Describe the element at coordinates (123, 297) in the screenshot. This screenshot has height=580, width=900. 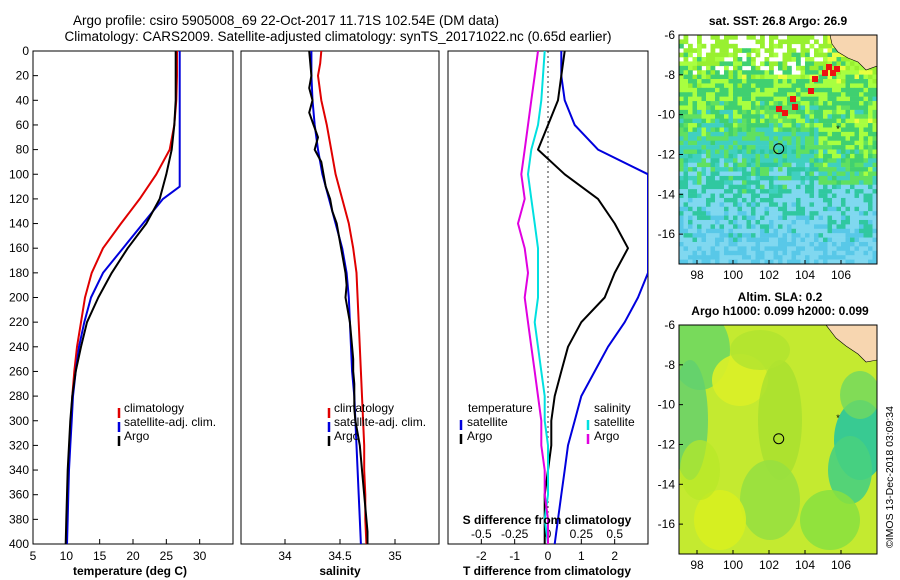
I see `series-satellite-adj-clim-` at that location.